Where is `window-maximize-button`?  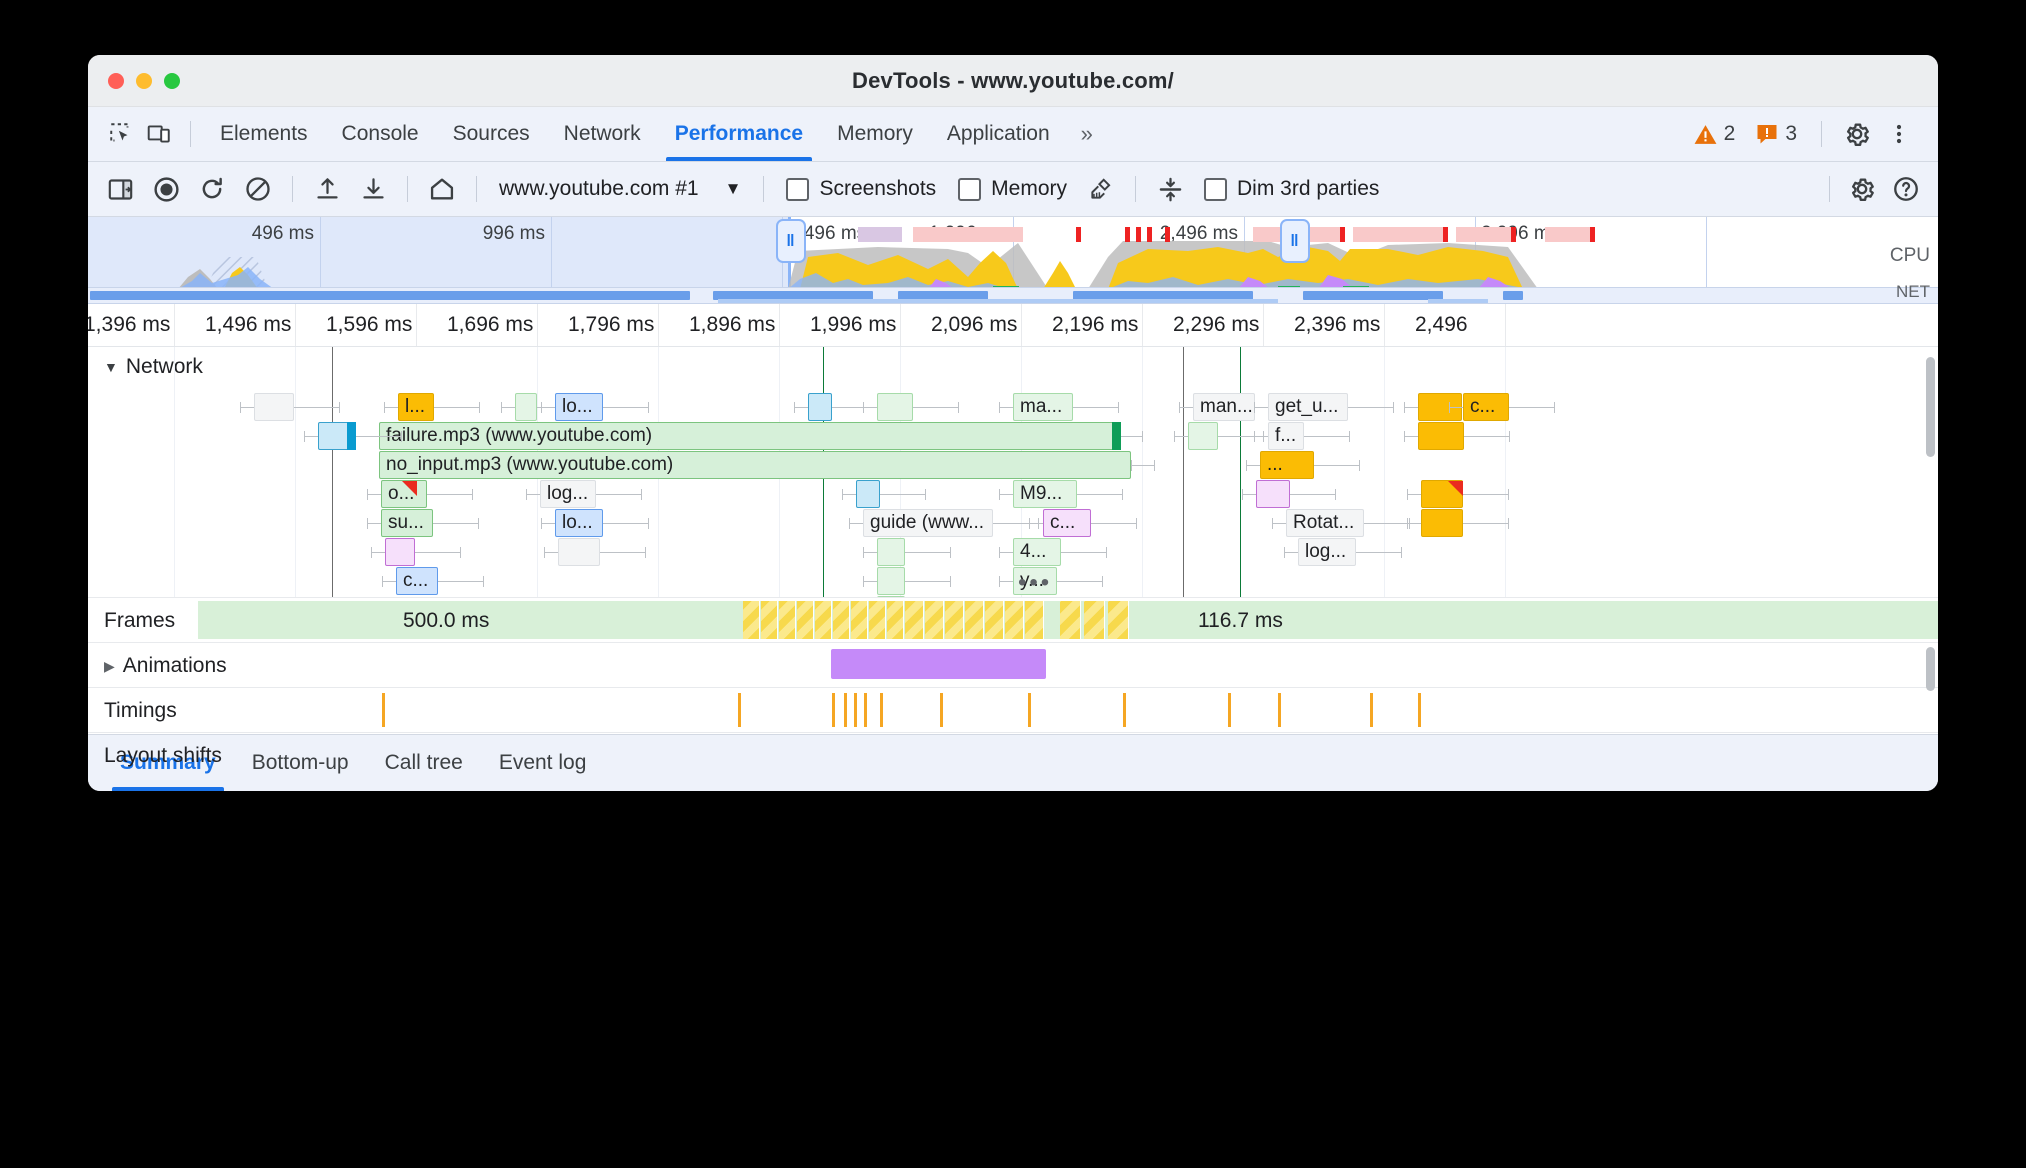 window-maximize-button is located at coordinates (172, 81).